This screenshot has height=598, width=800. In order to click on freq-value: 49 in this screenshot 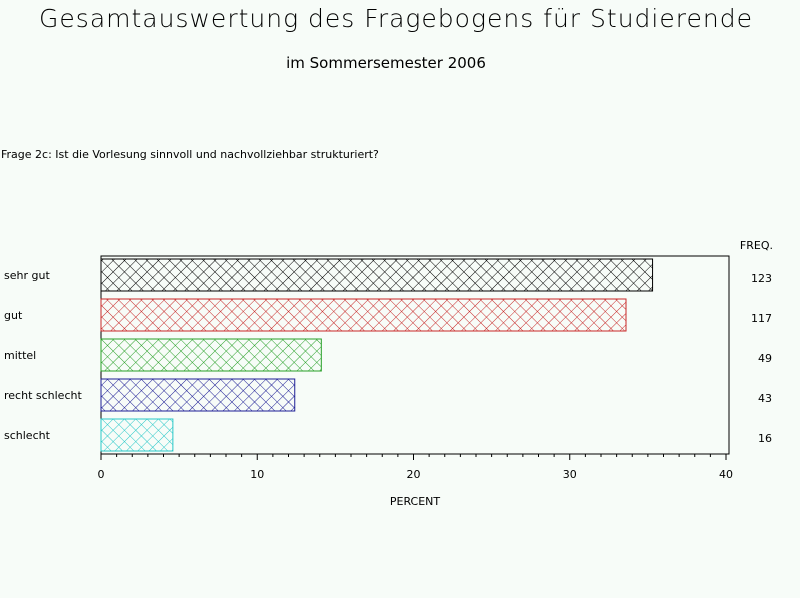, I will do `click(765, 358)`.